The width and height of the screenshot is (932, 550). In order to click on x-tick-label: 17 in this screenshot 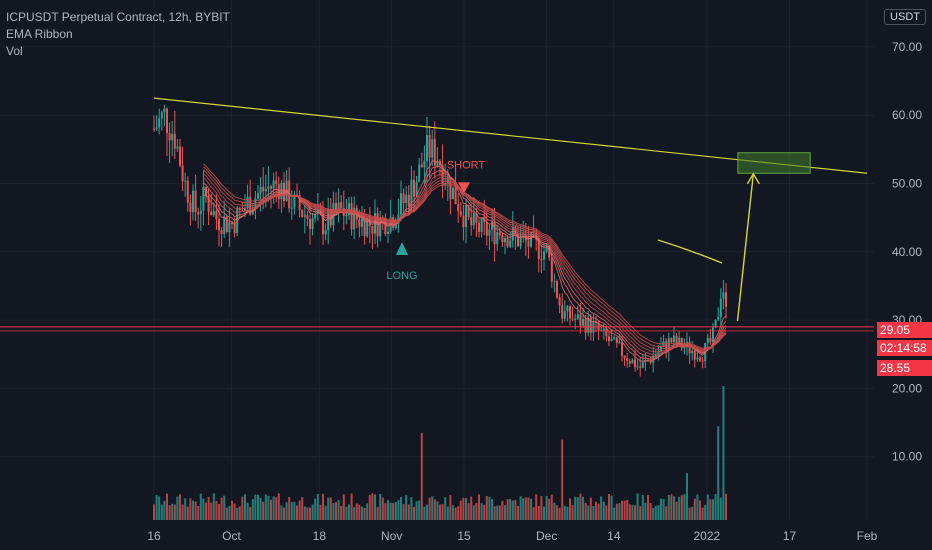, I will do `click(790, 536)`.